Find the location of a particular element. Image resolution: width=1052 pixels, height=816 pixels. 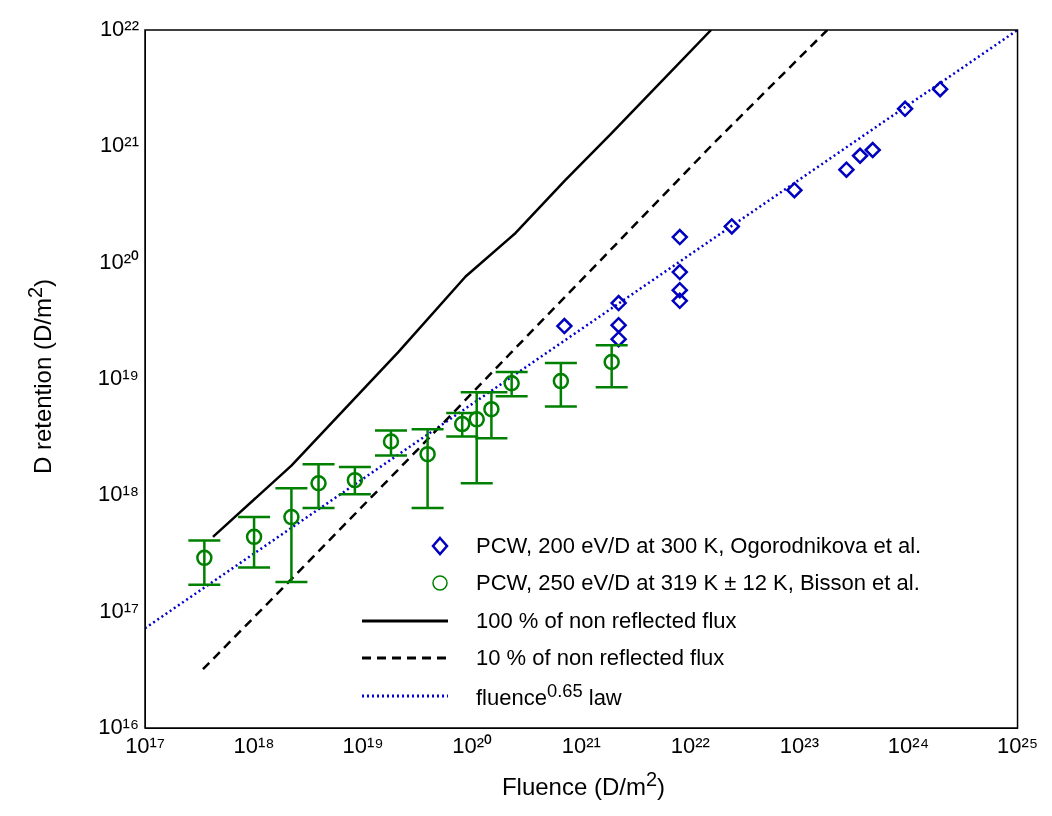

x-tick-label: 10²⁰ is located at coordinates (472, 746).